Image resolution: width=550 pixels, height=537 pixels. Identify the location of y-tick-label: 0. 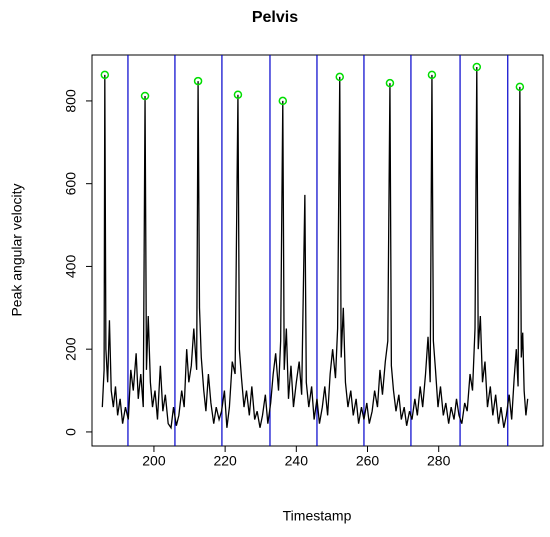
(71, 432).